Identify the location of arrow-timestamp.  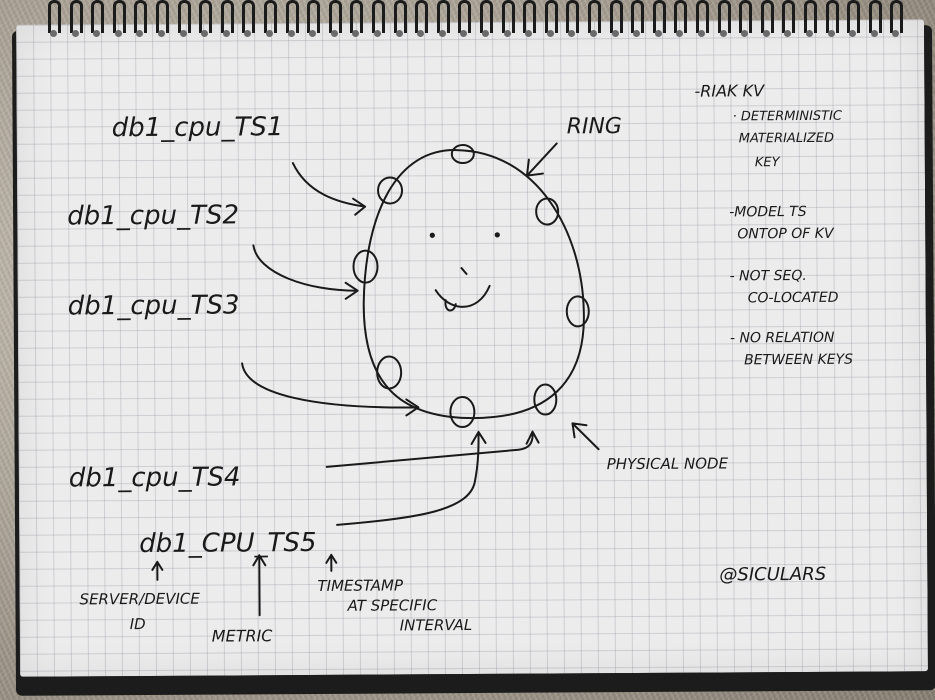
(331, 562).